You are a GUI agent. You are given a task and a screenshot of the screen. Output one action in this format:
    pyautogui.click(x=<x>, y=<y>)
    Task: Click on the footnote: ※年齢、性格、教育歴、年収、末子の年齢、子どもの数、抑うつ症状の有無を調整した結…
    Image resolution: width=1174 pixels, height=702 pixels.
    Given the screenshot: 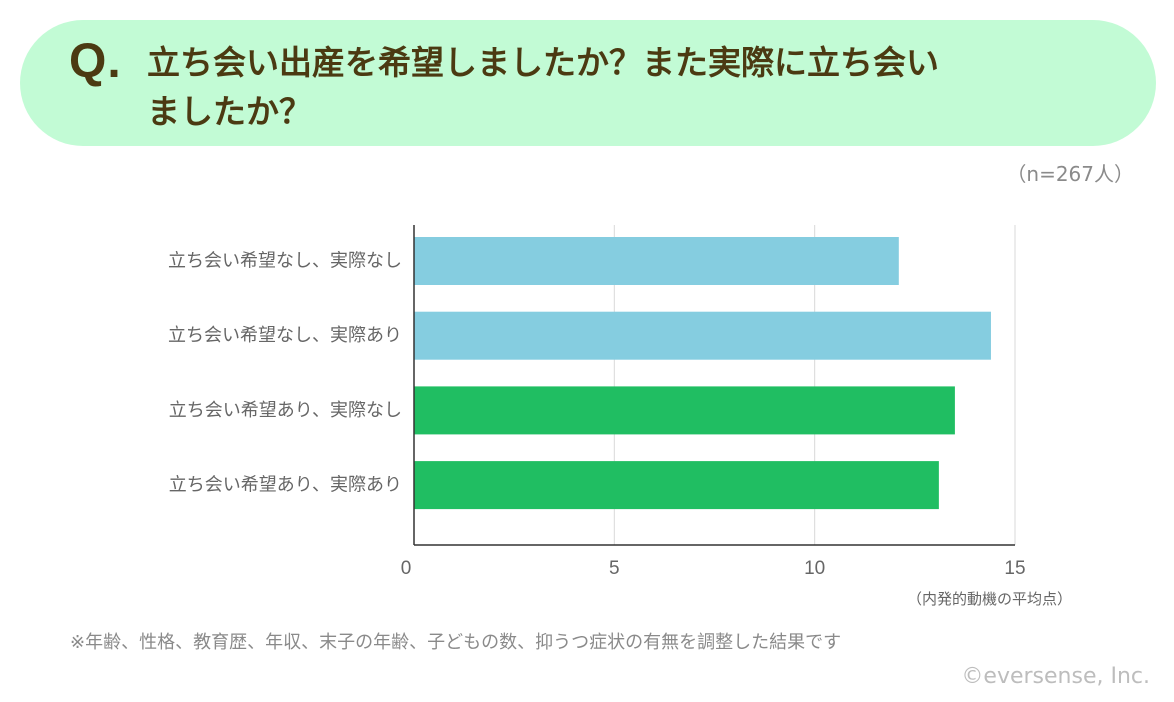 What is the action you would take?
    pyautogui.click(x=456, y=642)
    